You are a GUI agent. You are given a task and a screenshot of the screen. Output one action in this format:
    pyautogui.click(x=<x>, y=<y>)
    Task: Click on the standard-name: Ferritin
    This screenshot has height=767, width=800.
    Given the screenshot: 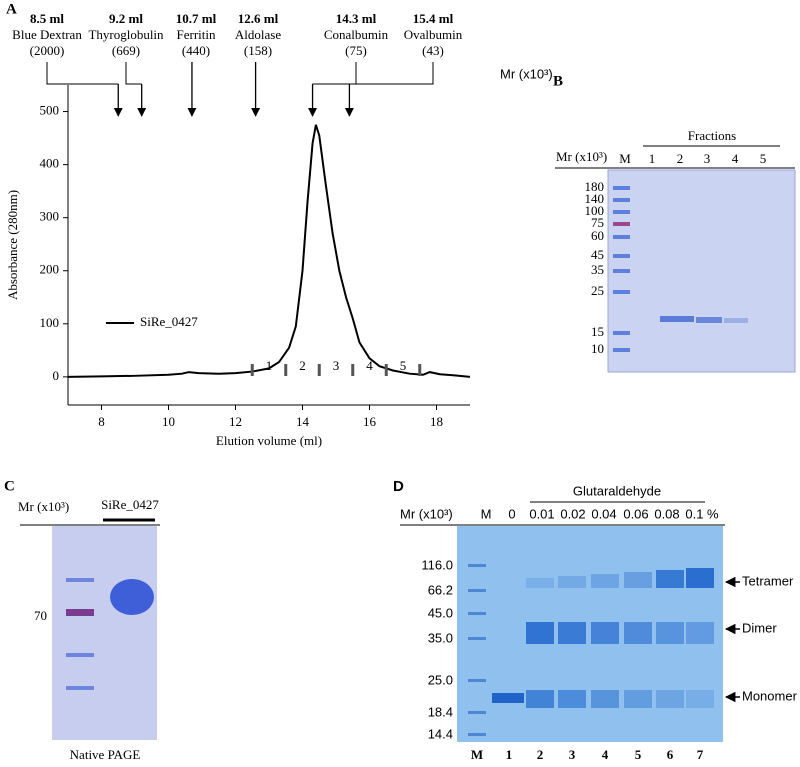 What is the action you would take?
    pyautogui.click(x=196, y=34)
    